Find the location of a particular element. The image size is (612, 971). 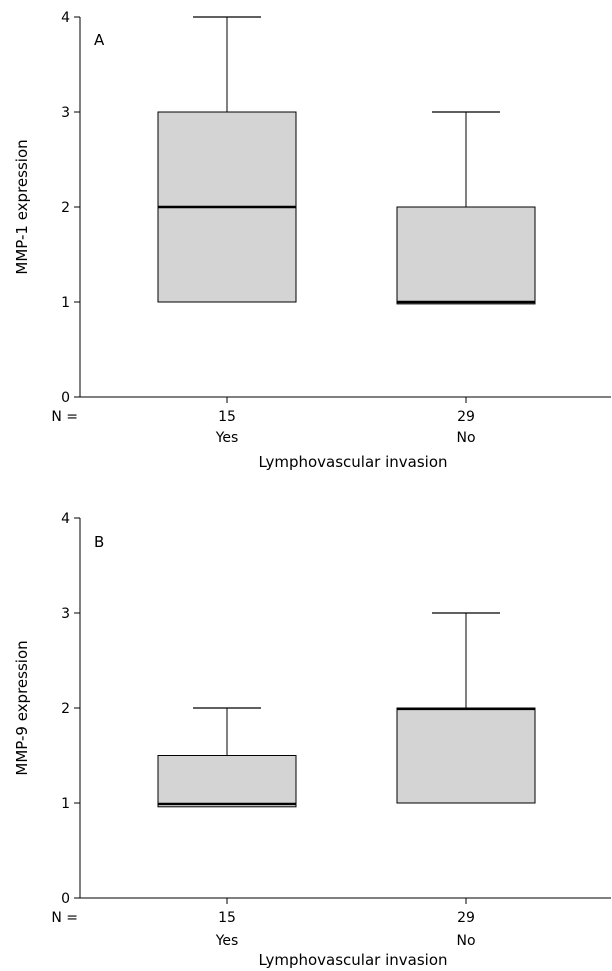

y-axis-label: MMP-9 expression is located at coordinates (22, 707).